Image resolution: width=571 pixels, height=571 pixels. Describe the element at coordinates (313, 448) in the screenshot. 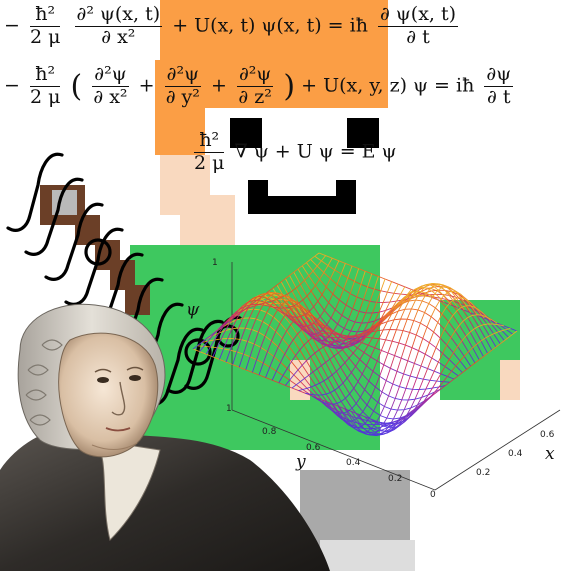

I see `y-tick-06: 0.6` at that location.